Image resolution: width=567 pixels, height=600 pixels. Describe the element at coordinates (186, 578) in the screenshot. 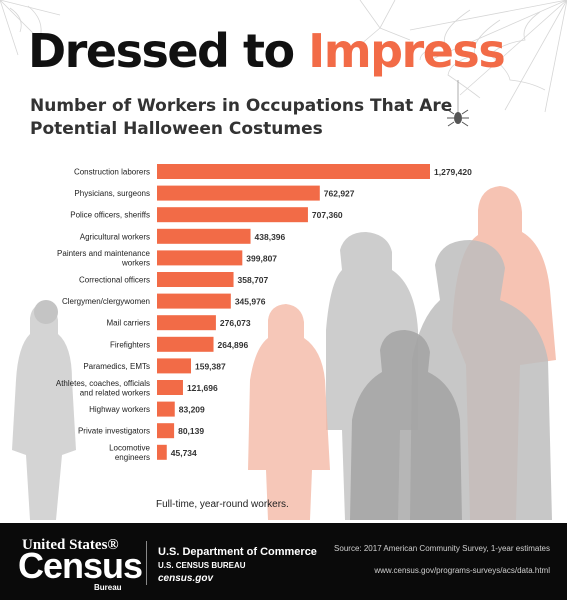

I see `website-link: census.gov` at that location.